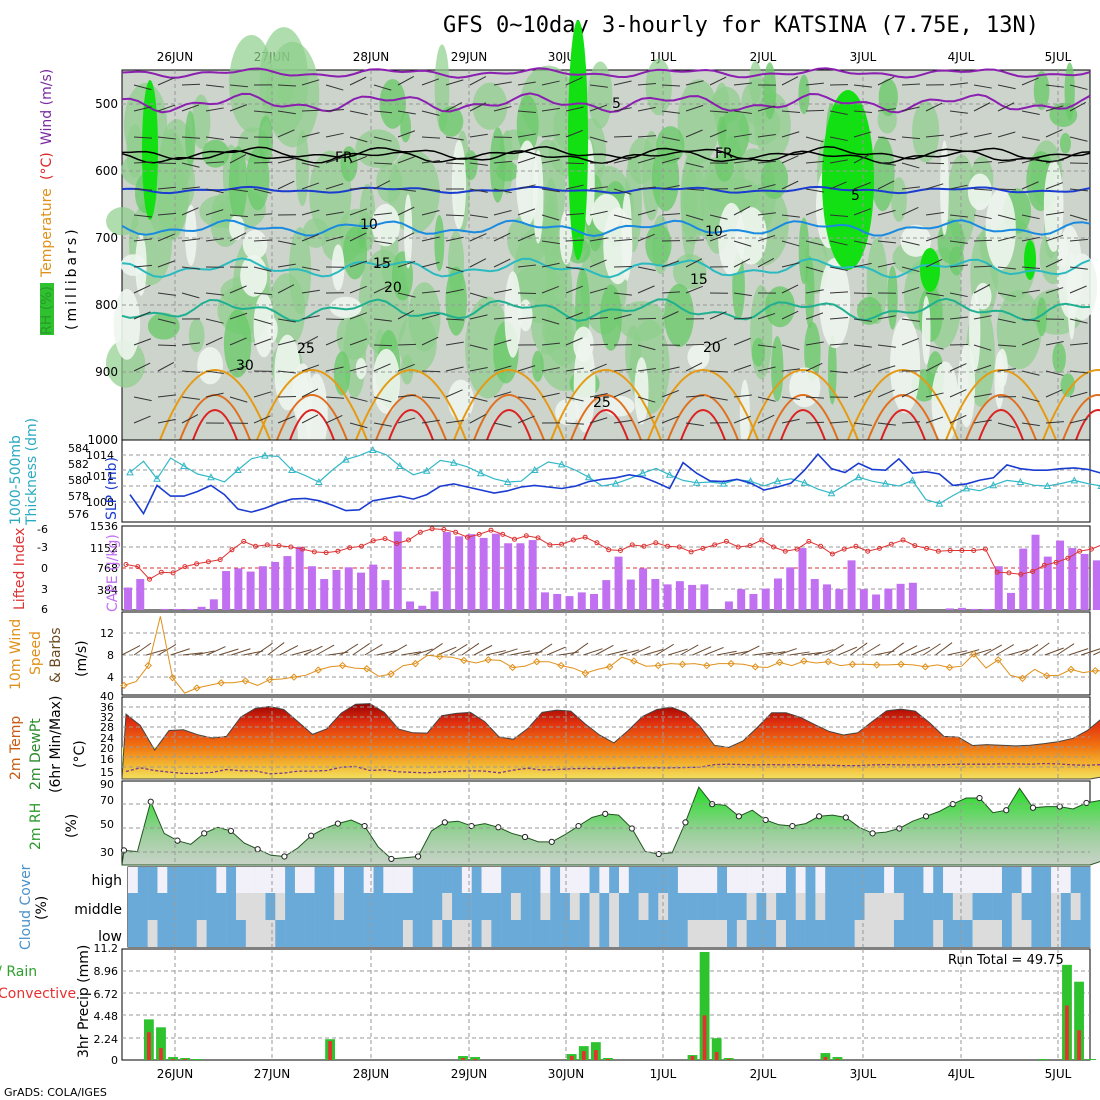  I want to click on temp-axis-label-1: 2m Temp, so click(16, 748).